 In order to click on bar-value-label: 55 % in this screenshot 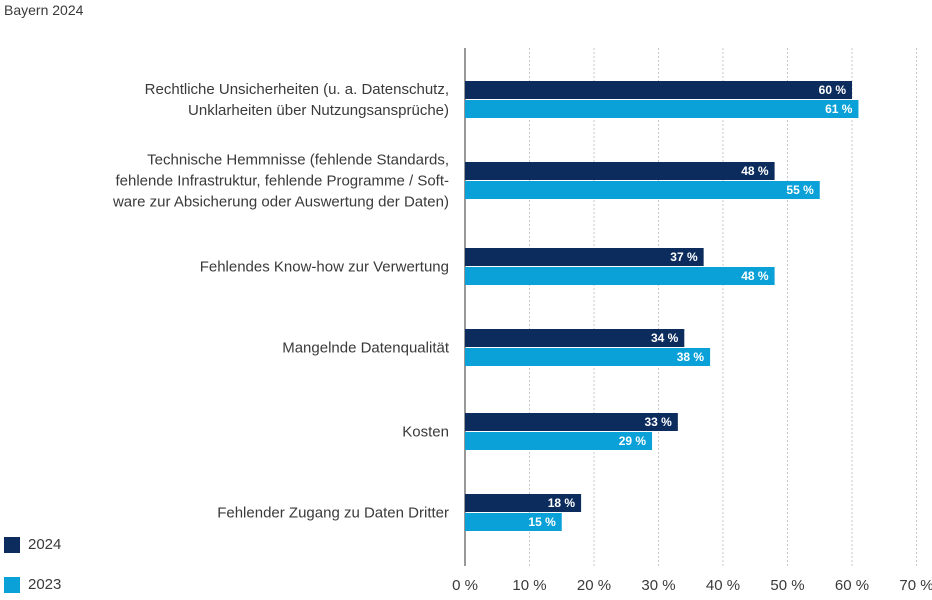, I will do `click(800, 190)`.